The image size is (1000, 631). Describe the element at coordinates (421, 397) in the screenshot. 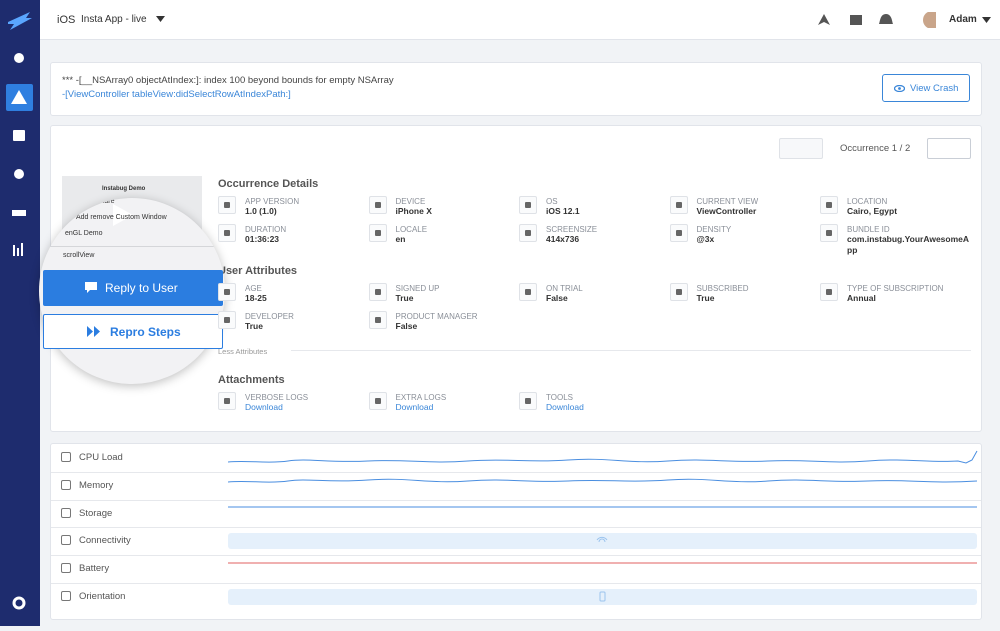

I see `field-label: EXTRA LOGS` at that location.